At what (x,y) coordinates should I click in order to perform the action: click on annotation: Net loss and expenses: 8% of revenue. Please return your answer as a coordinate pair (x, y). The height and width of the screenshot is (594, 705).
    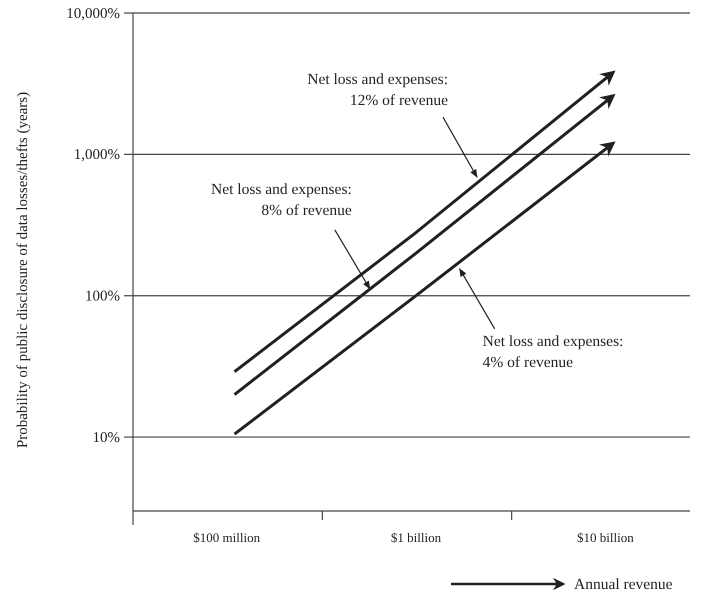
    Looking at the image, I should click on (281, 199).